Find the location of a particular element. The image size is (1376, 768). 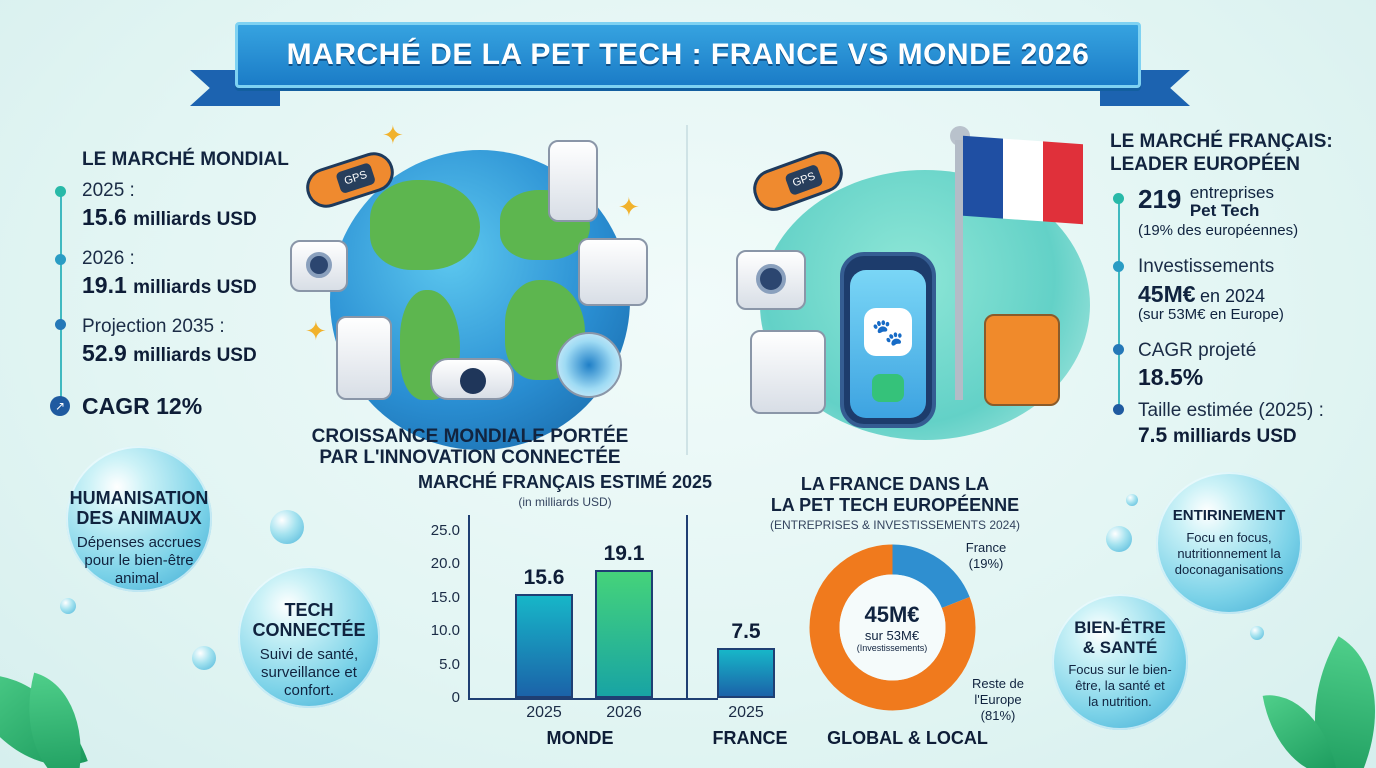

title-line: LA PET TECH EUROPÉENNE is located at coordinates (895, 505).